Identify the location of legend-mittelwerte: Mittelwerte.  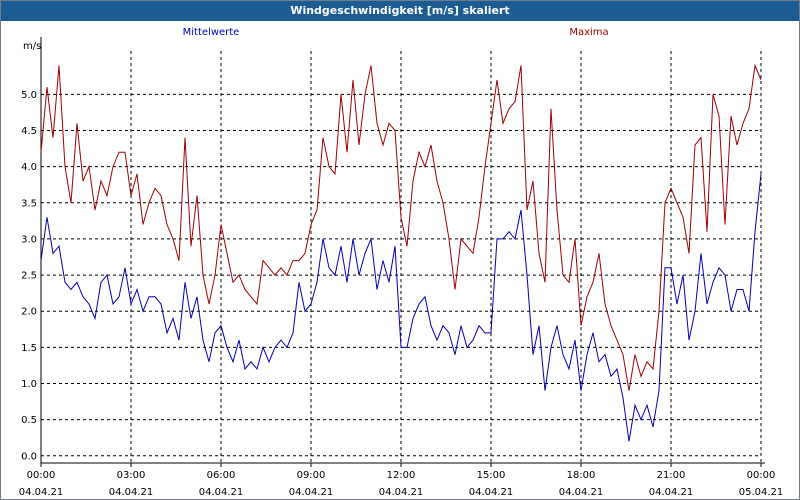
(211, 32).